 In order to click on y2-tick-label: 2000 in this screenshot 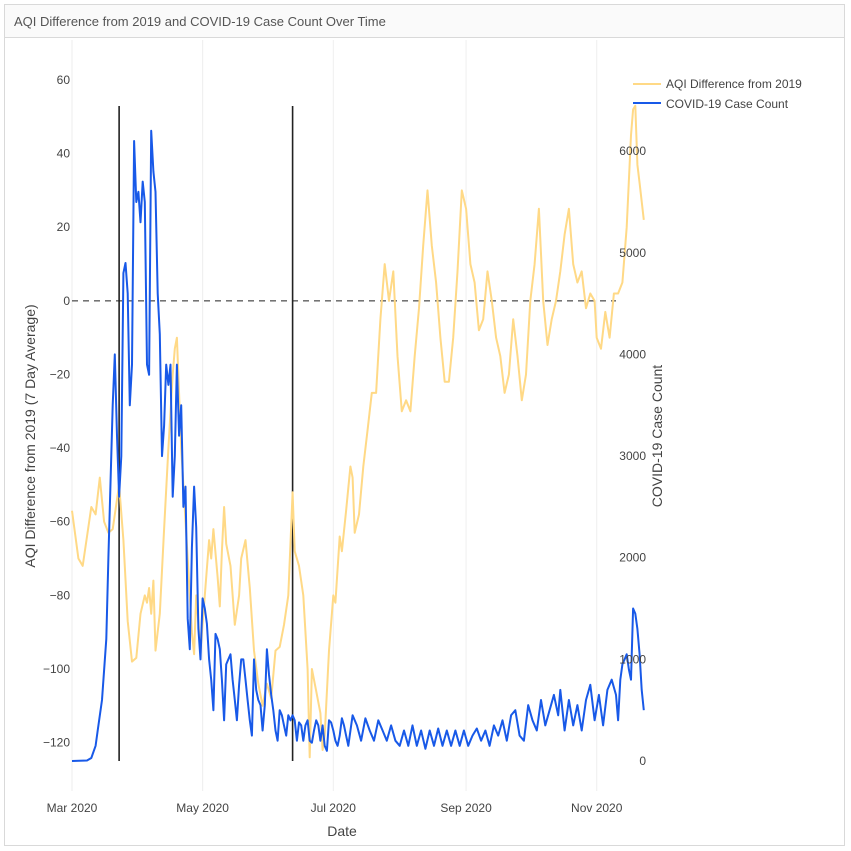, I will do `click(632, 558)`.